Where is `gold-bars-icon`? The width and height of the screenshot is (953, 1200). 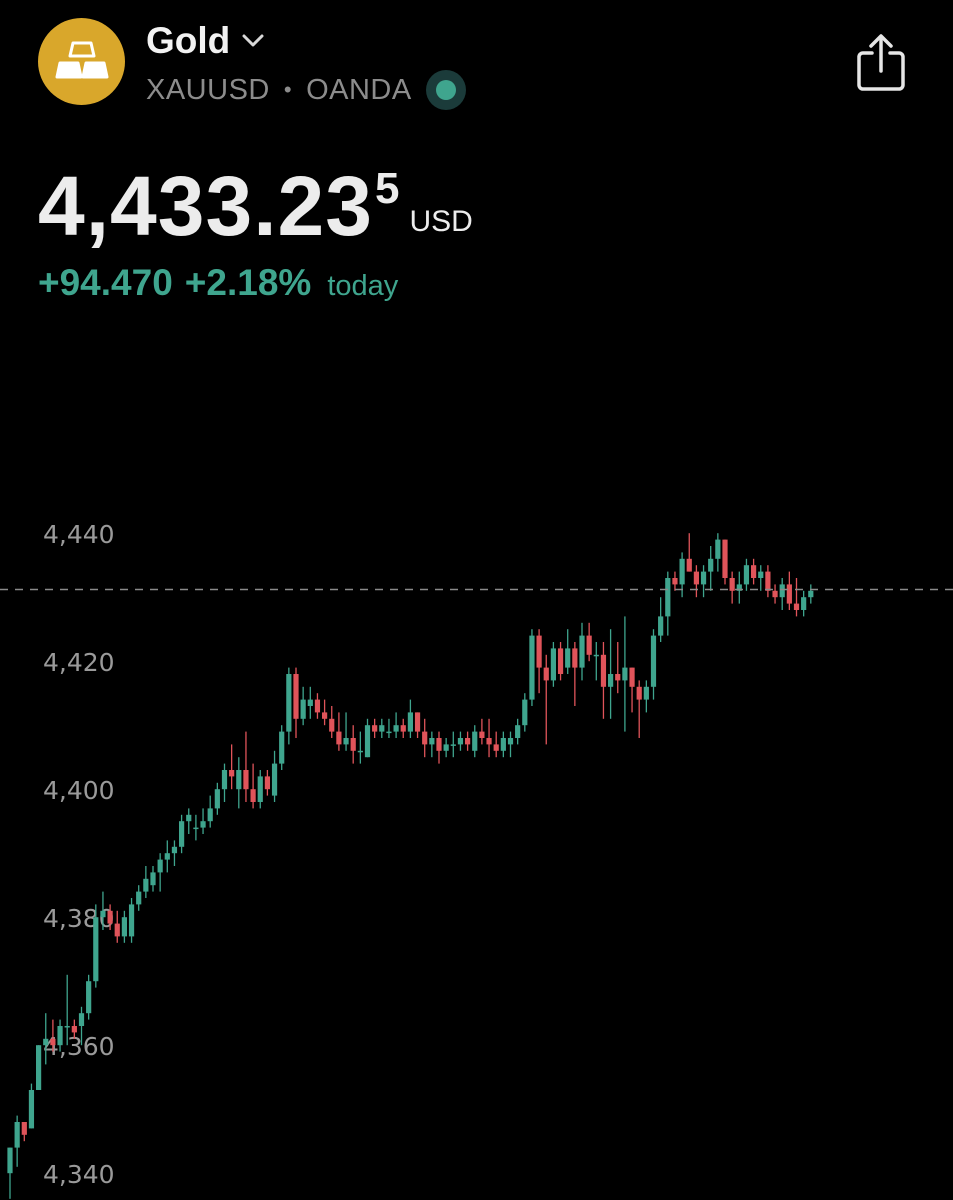
gold-bars-icon is located at coordinates (81, 59).